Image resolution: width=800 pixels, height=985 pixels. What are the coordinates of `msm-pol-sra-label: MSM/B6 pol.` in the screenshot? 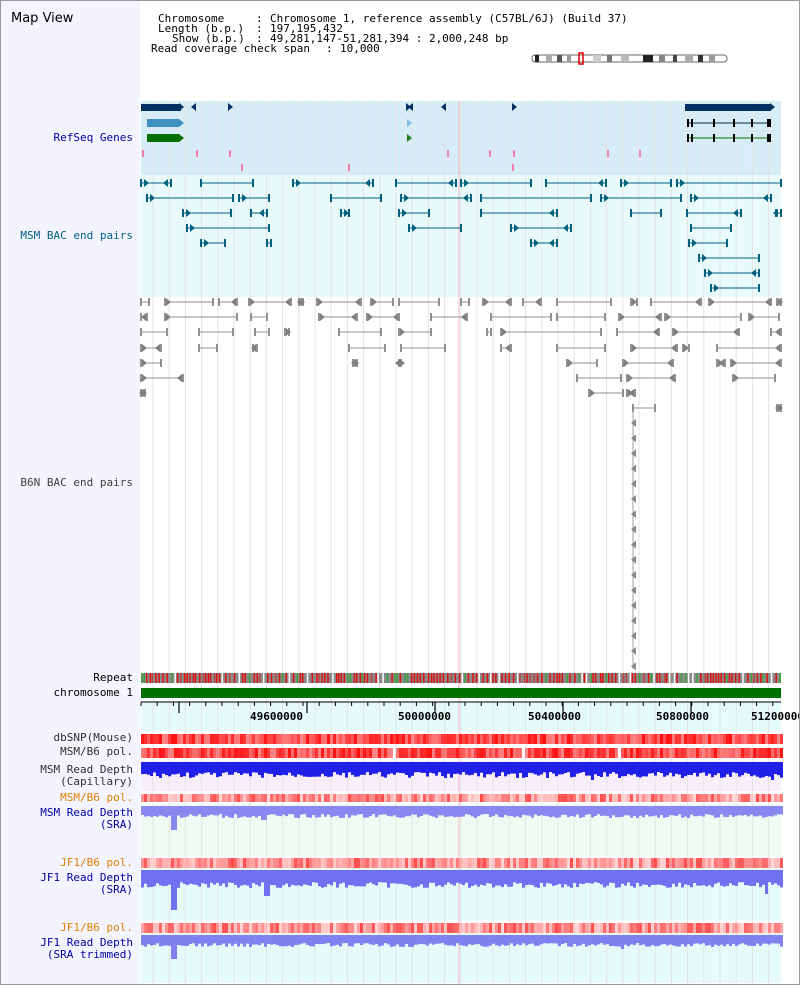 It's located at (96, 797).